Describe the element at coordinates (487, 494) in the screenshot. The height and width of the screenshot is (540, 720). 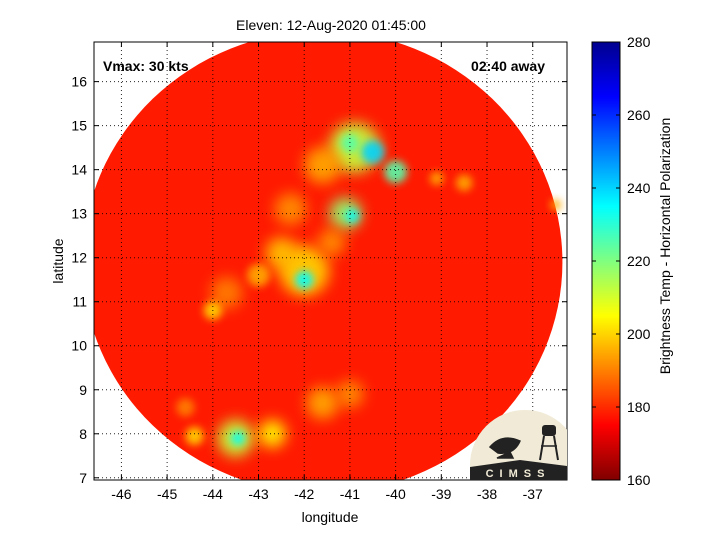
I see `x-tick-label: -38` at that location.